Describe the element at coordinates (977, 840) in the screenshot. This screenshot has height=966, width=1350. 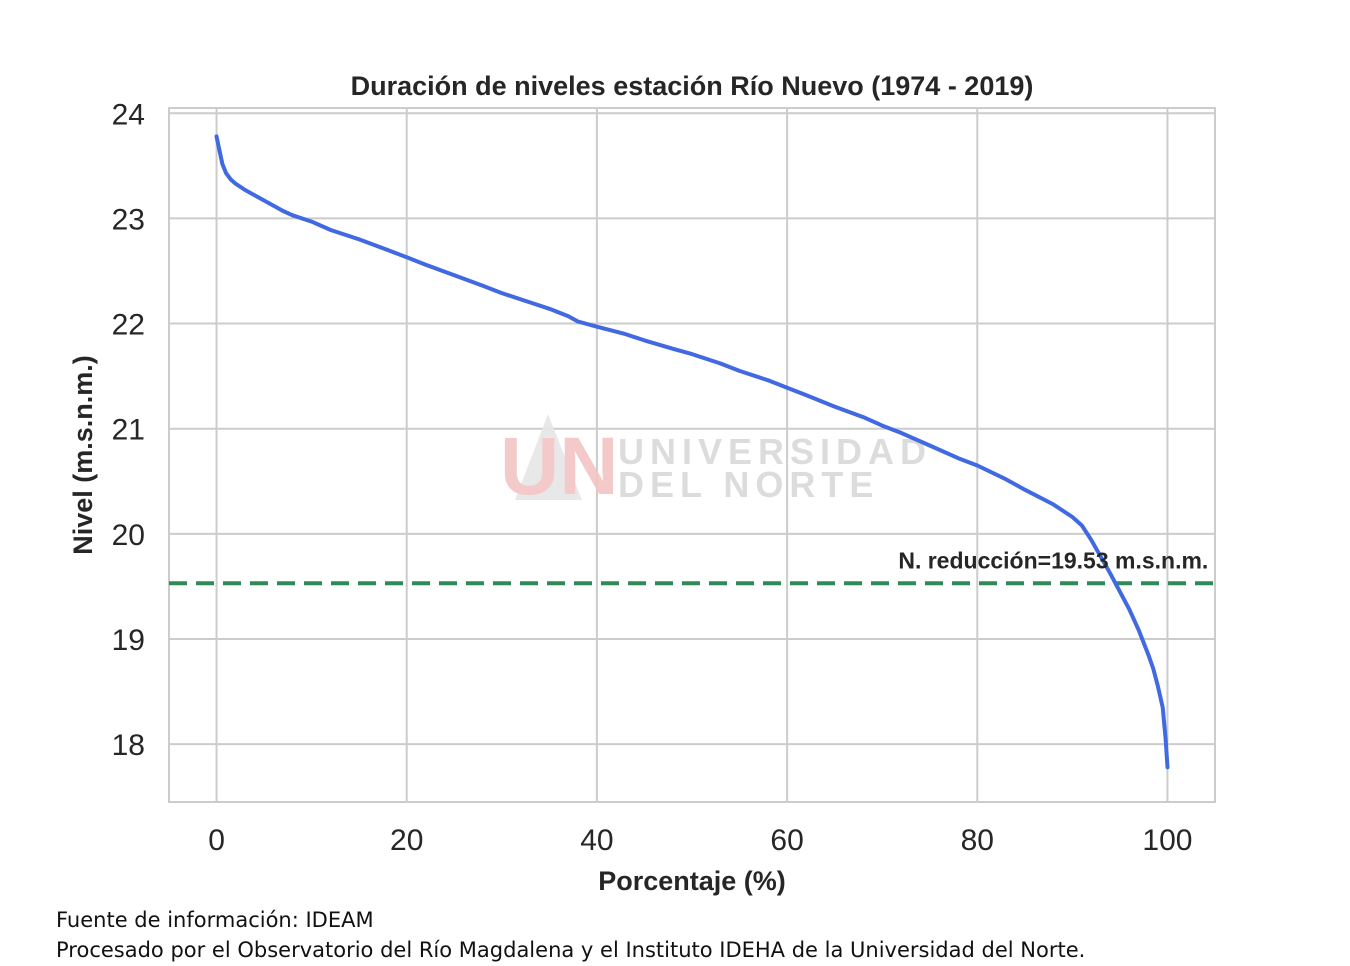
I see `x-tick-label: 80` at that location.